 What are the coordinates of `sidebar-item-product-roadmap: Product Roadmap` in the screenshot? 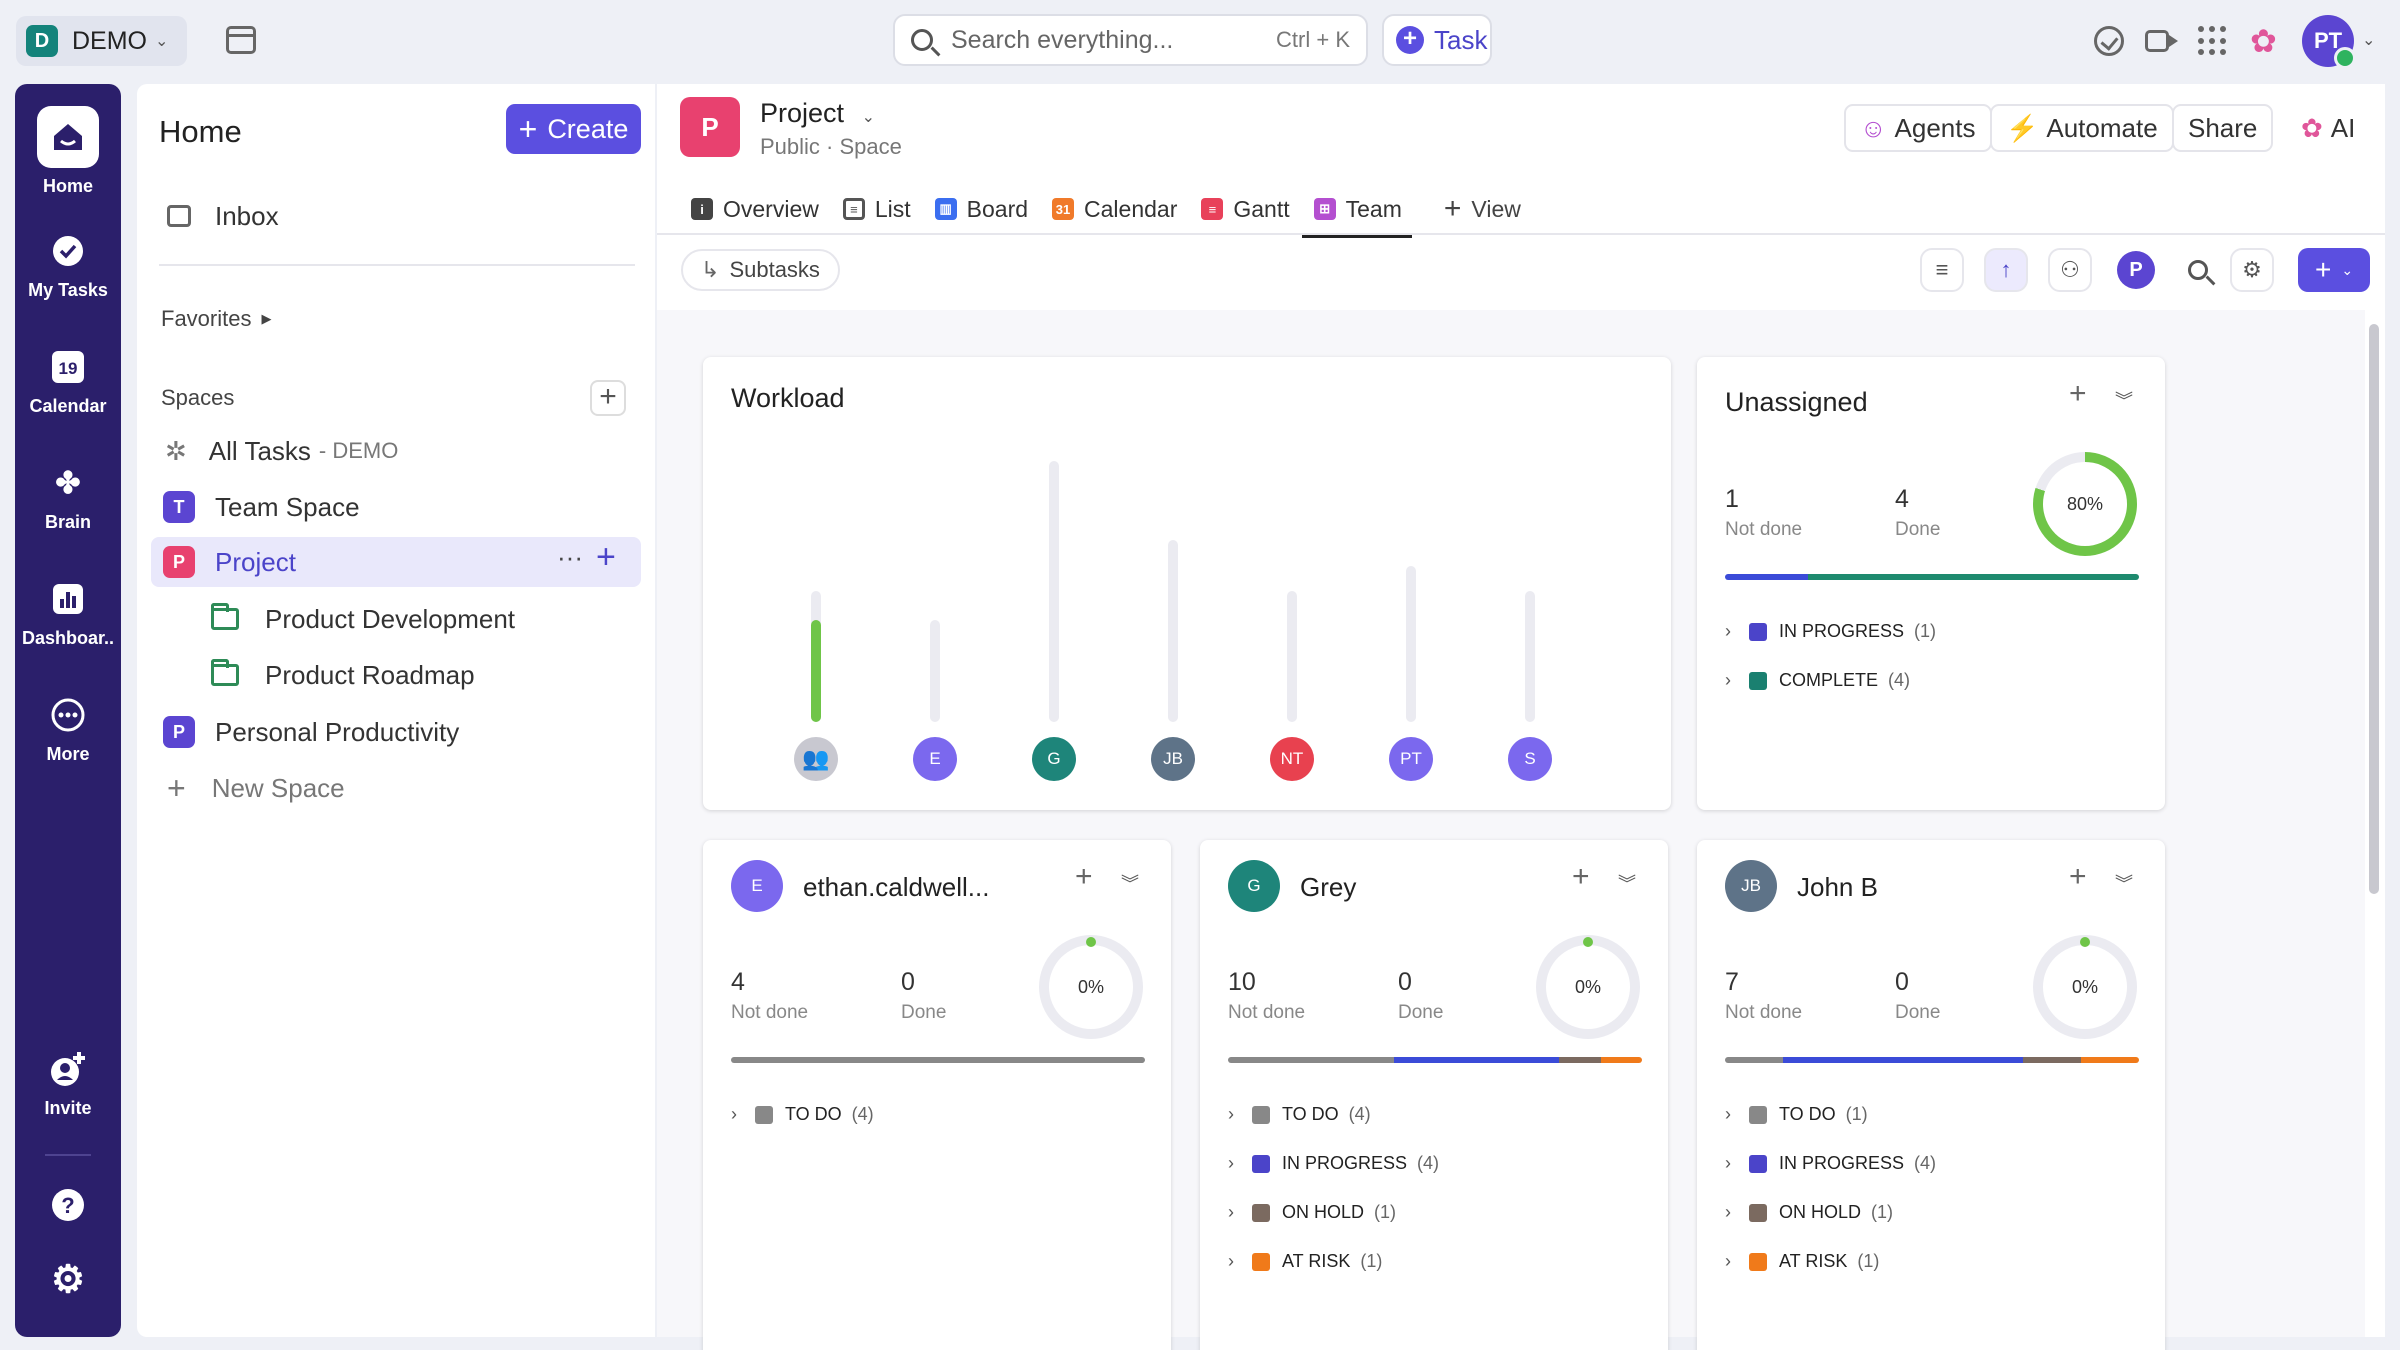 It's located at (343, 675).